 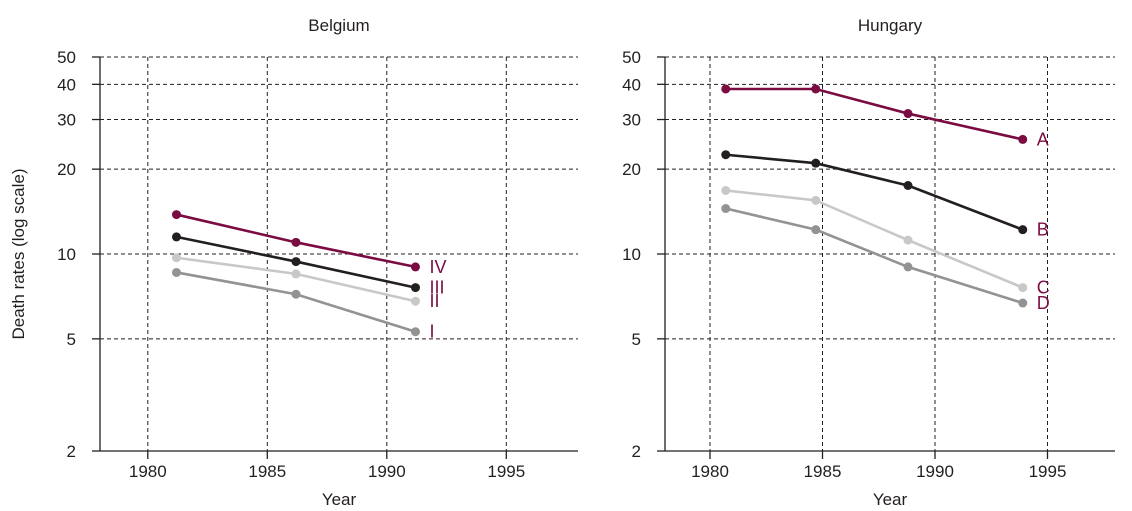 What do you see at coordinates (1043, 139) in the screenshot?
I see `series-label: A` at bounding box center [1043, 139].